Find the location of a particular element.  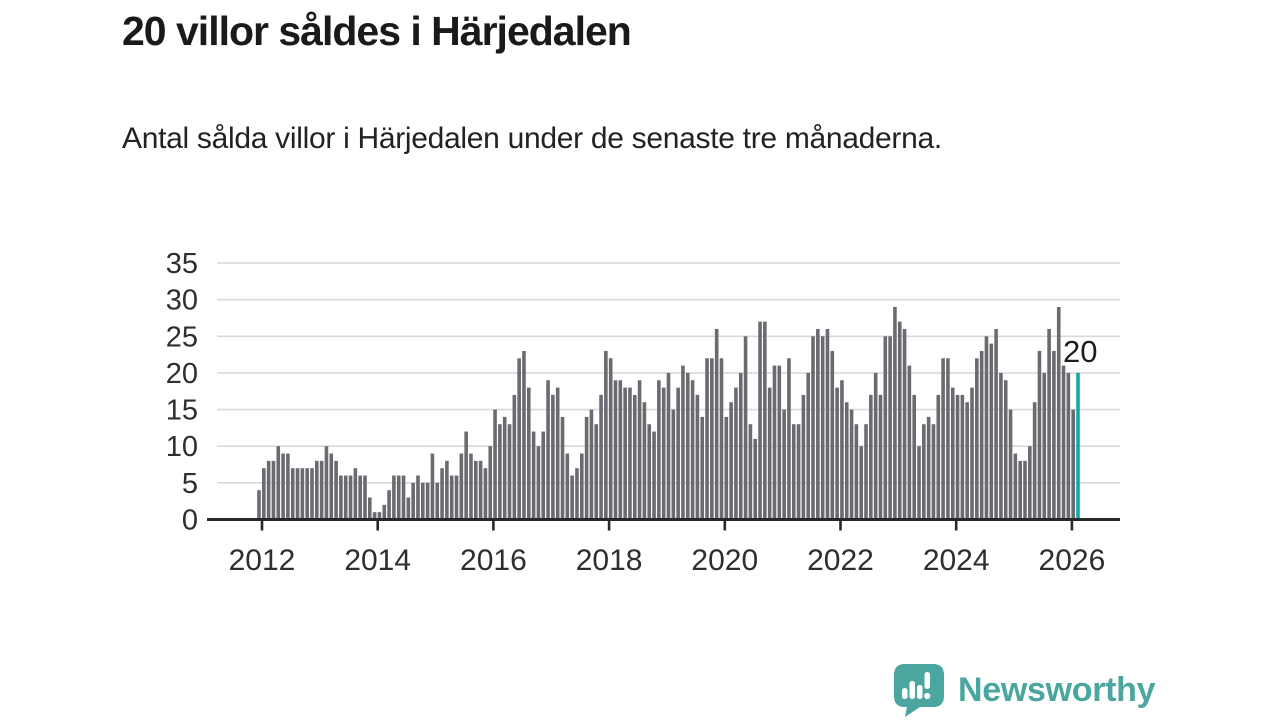

svg-text: 2018 is located at coordinates (609, 560).